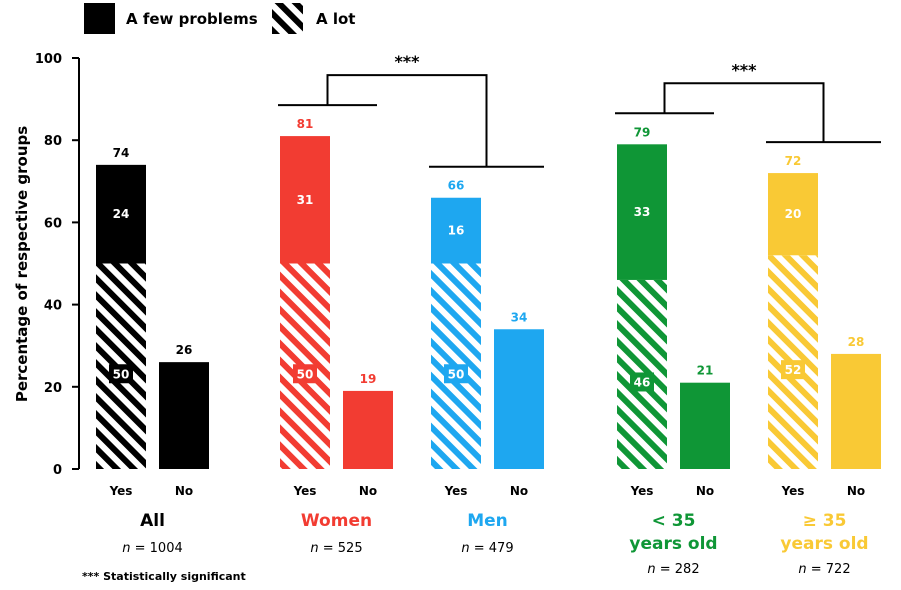  I want to click on significance-brackets: *** ***, so click(579, 110).